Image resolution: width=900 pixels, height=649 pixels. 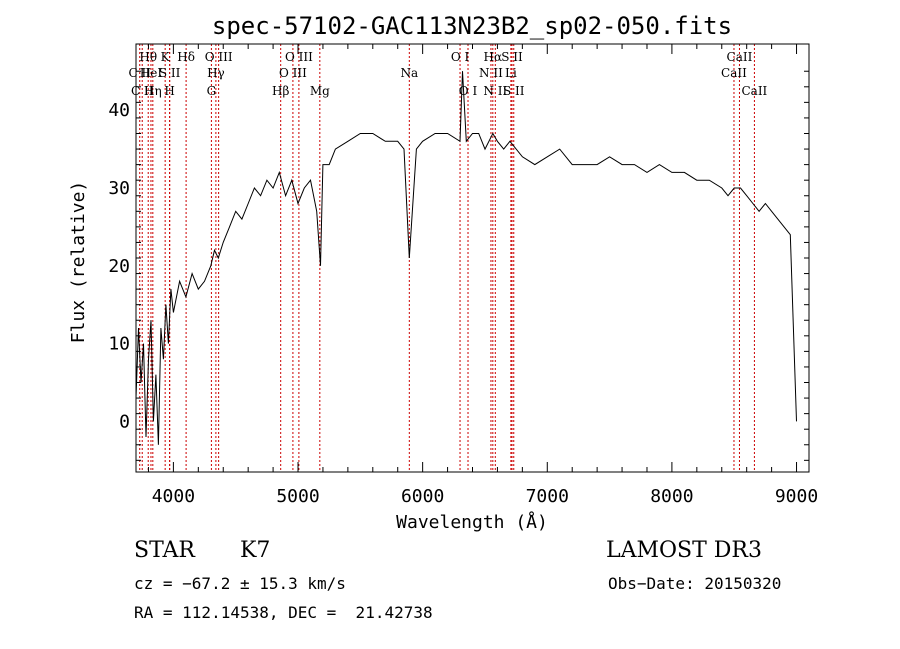 I want to click on line-label-1: C II, so click(x=142, y=91).